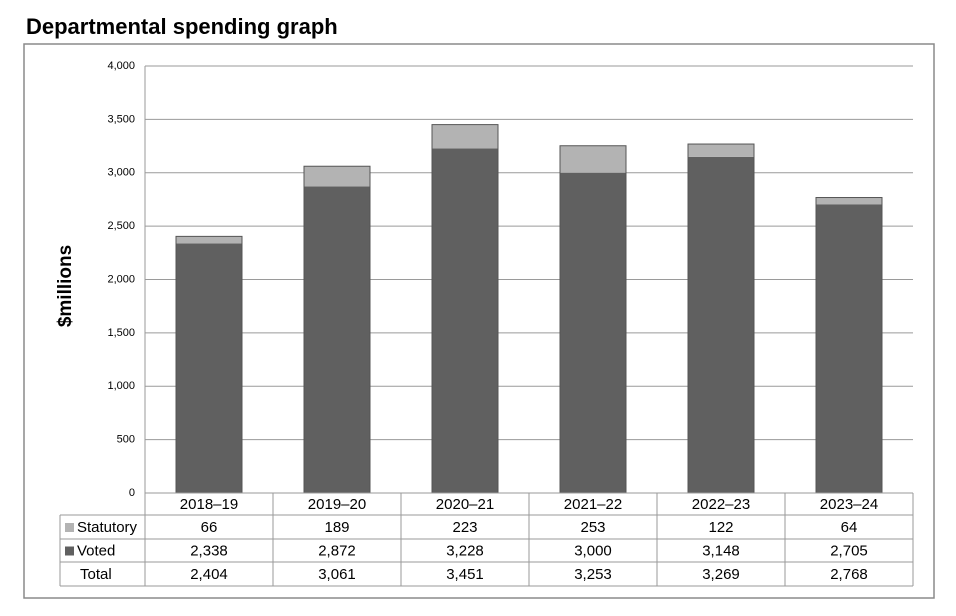 The height and width of the screenshot is (616, 956). What do you see at coordinates (465, 574) in the screenshot?
I see `table-value: 3,451` at bounding box center [465, 574].